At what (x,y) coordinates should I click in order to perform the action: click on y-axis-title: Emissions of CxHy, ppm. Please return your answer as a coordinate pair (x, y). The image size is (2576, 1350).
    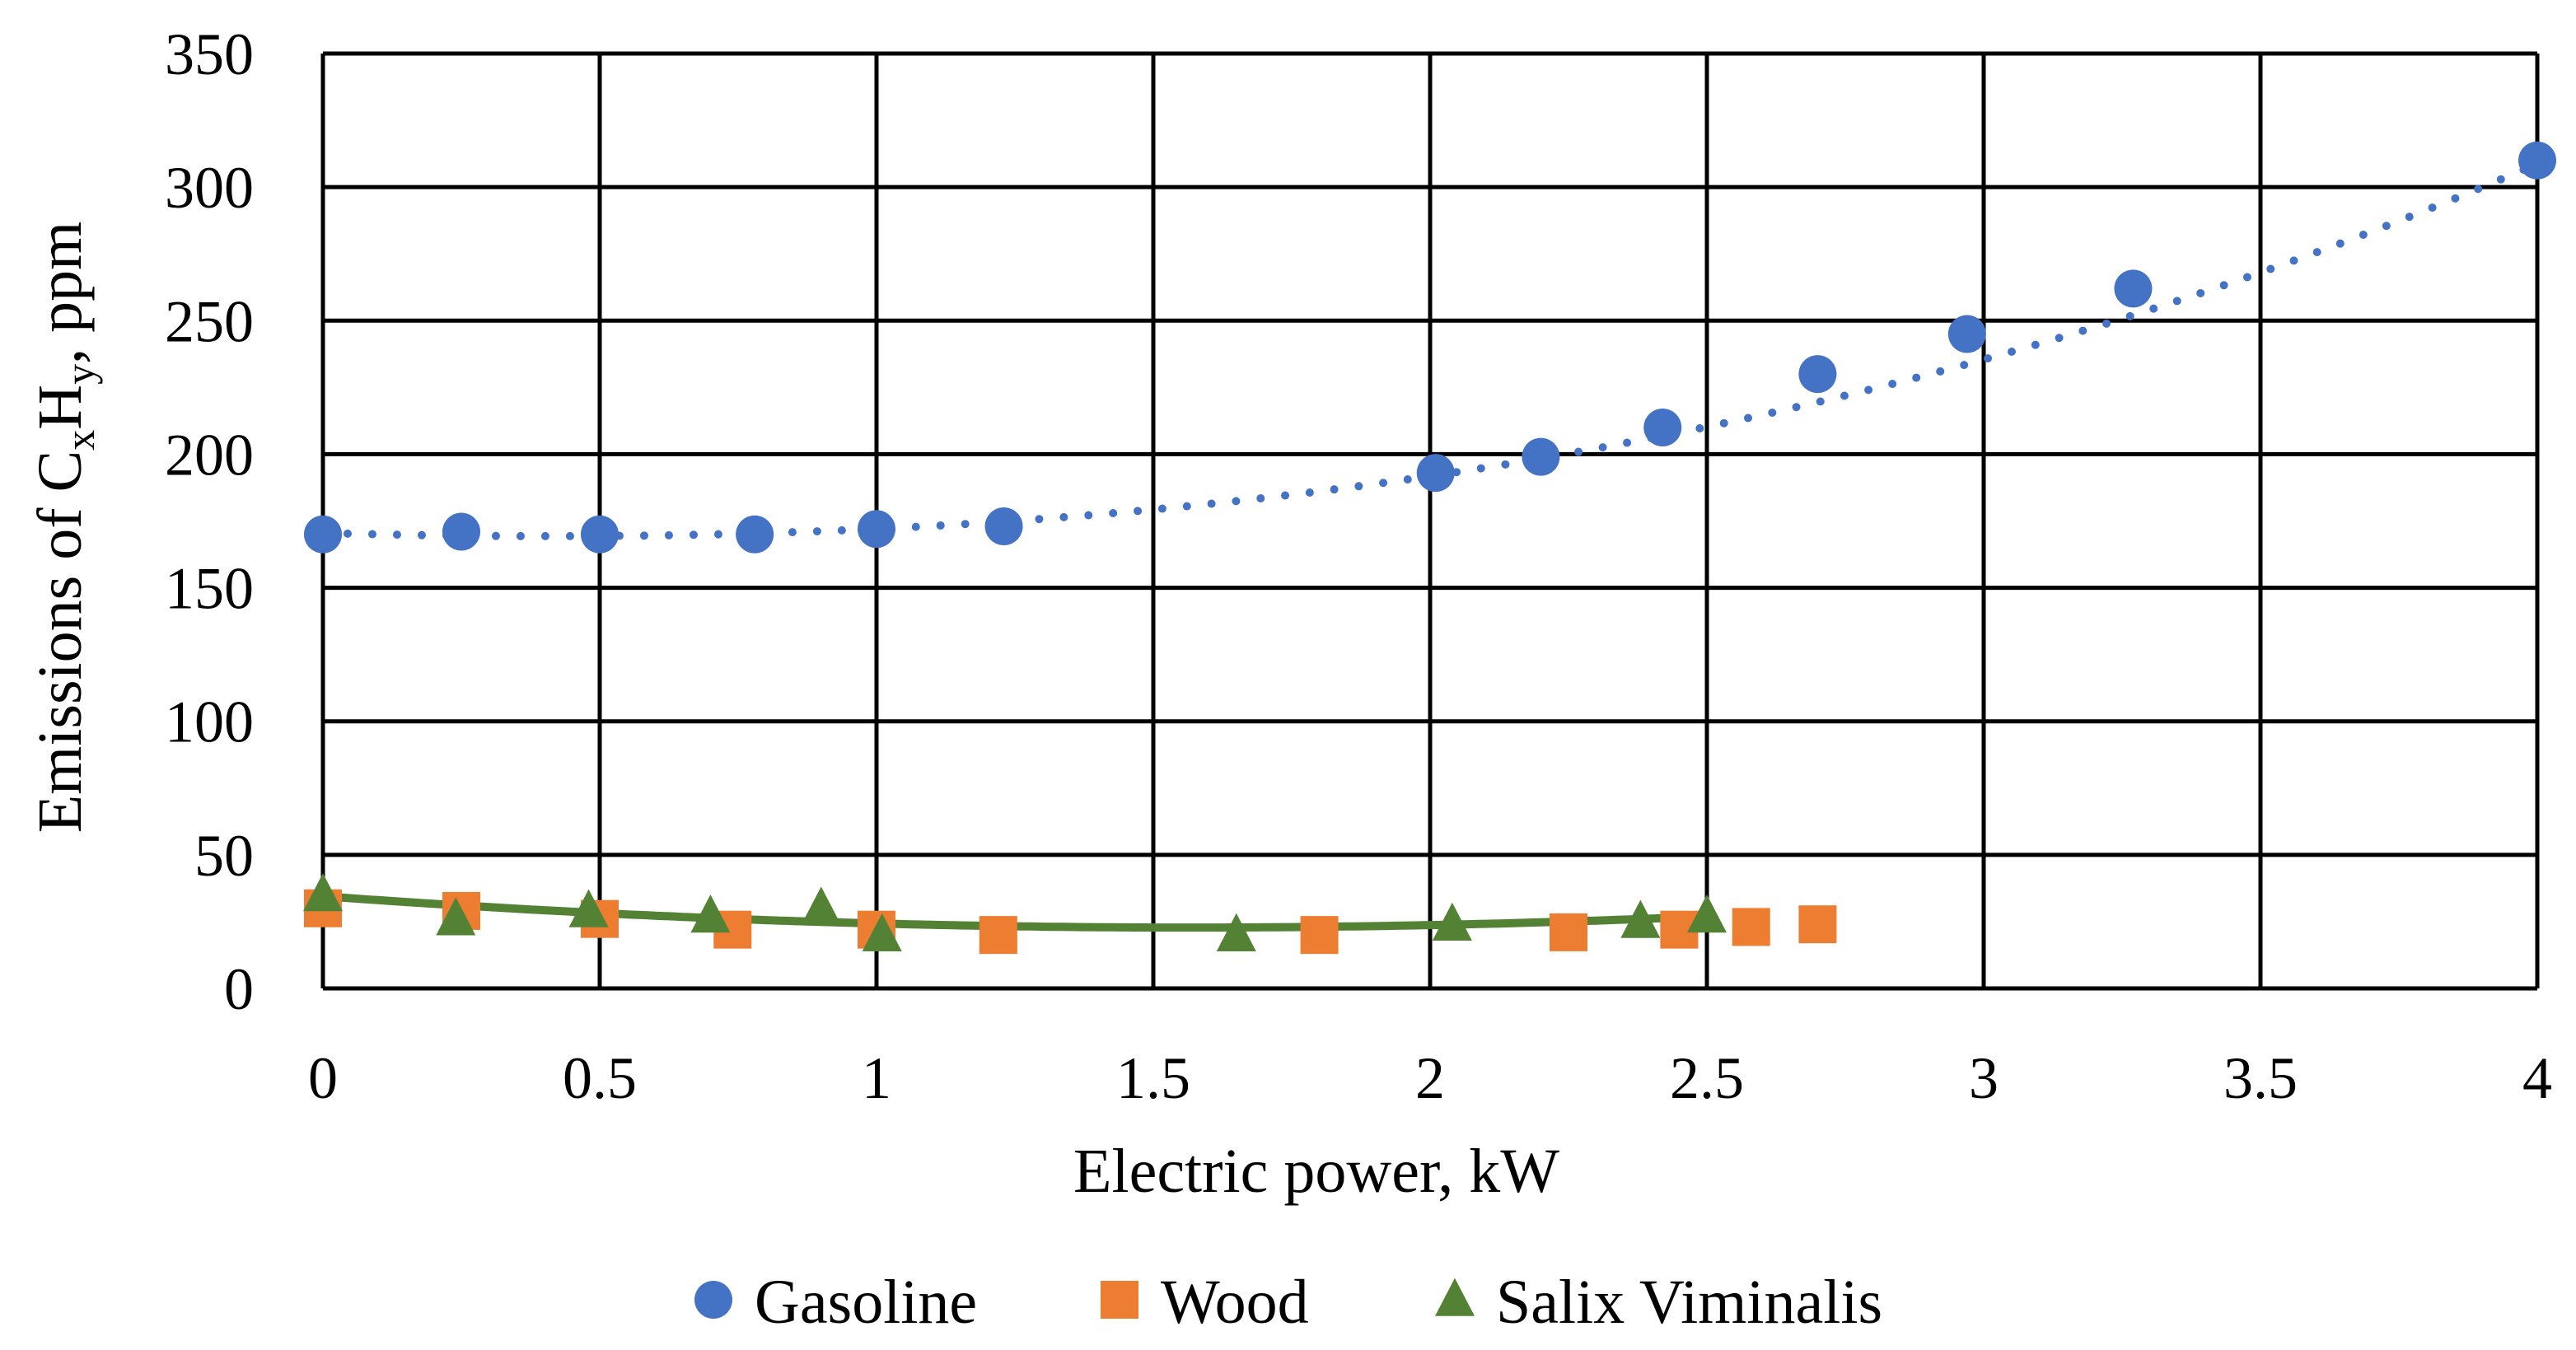
    Looking at the image, I should click on (64, 528).